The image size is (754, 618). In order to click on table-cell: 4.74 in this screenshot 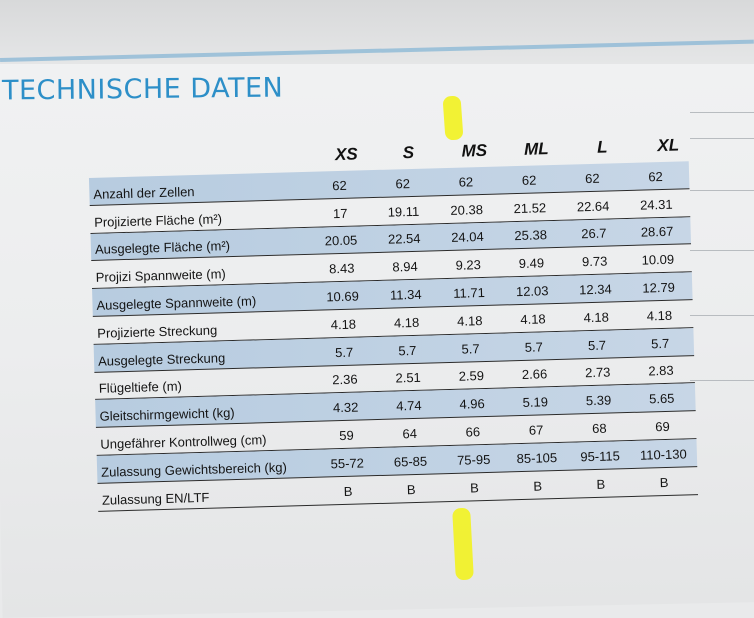, I will do `click(409, 408)`.